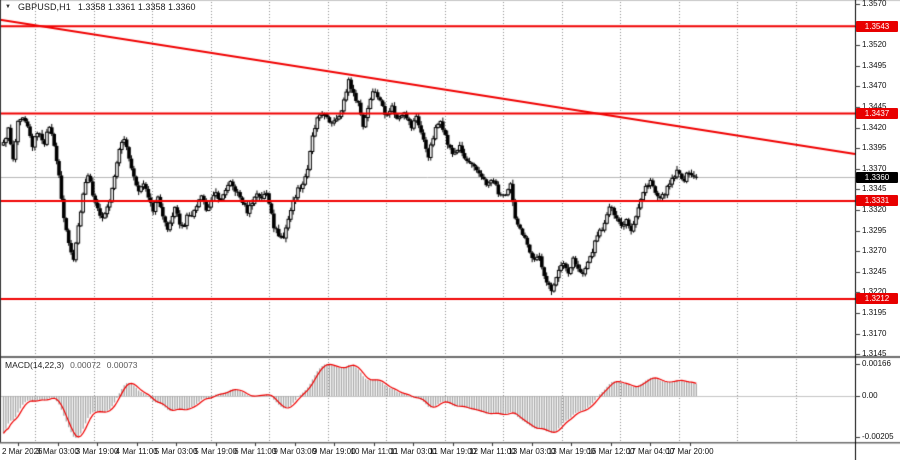  What do you see at coordinates (295, 451) in the screenshot?
I see `time-tick-label: 9 Mar 03:00` at bounding box center [295, 451].